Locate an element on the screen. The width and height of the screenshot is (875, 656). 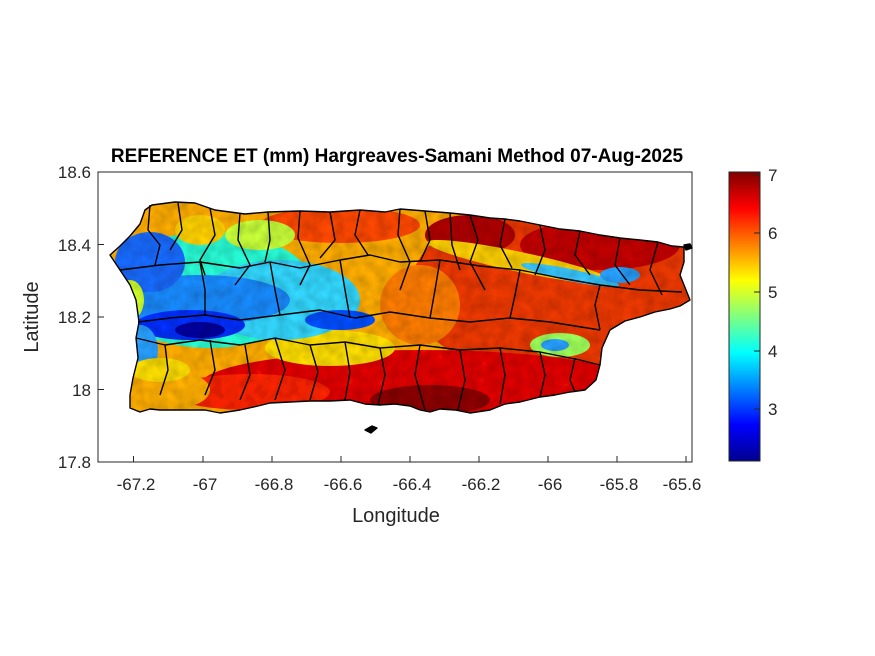
colorbar-tick-label: 6 is located at coordinates (772, 233).